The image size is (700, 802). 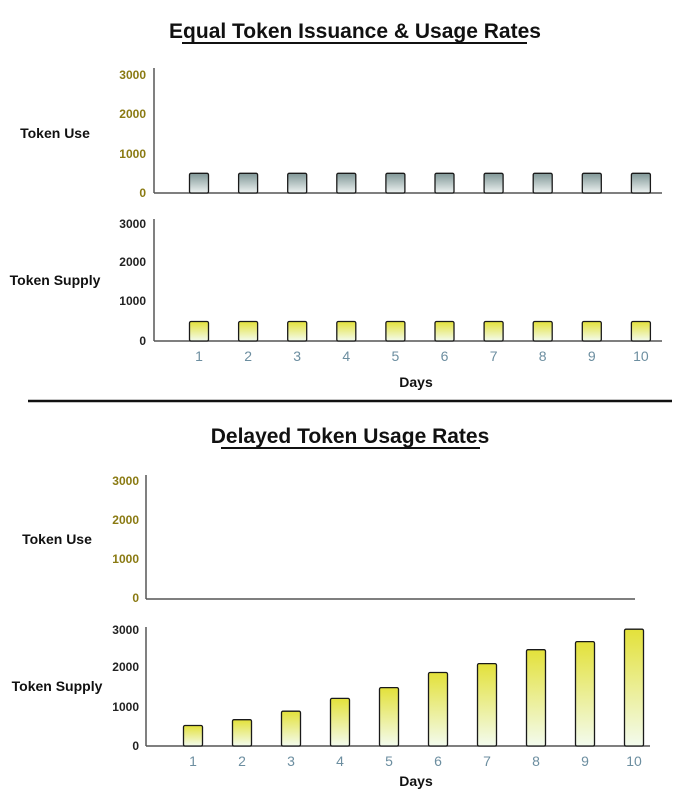 What do you see at coordinates (57, 686) in the screenshot?
I see `chart-2-supply-label: Token Supply` at bounding box center [57, 686].